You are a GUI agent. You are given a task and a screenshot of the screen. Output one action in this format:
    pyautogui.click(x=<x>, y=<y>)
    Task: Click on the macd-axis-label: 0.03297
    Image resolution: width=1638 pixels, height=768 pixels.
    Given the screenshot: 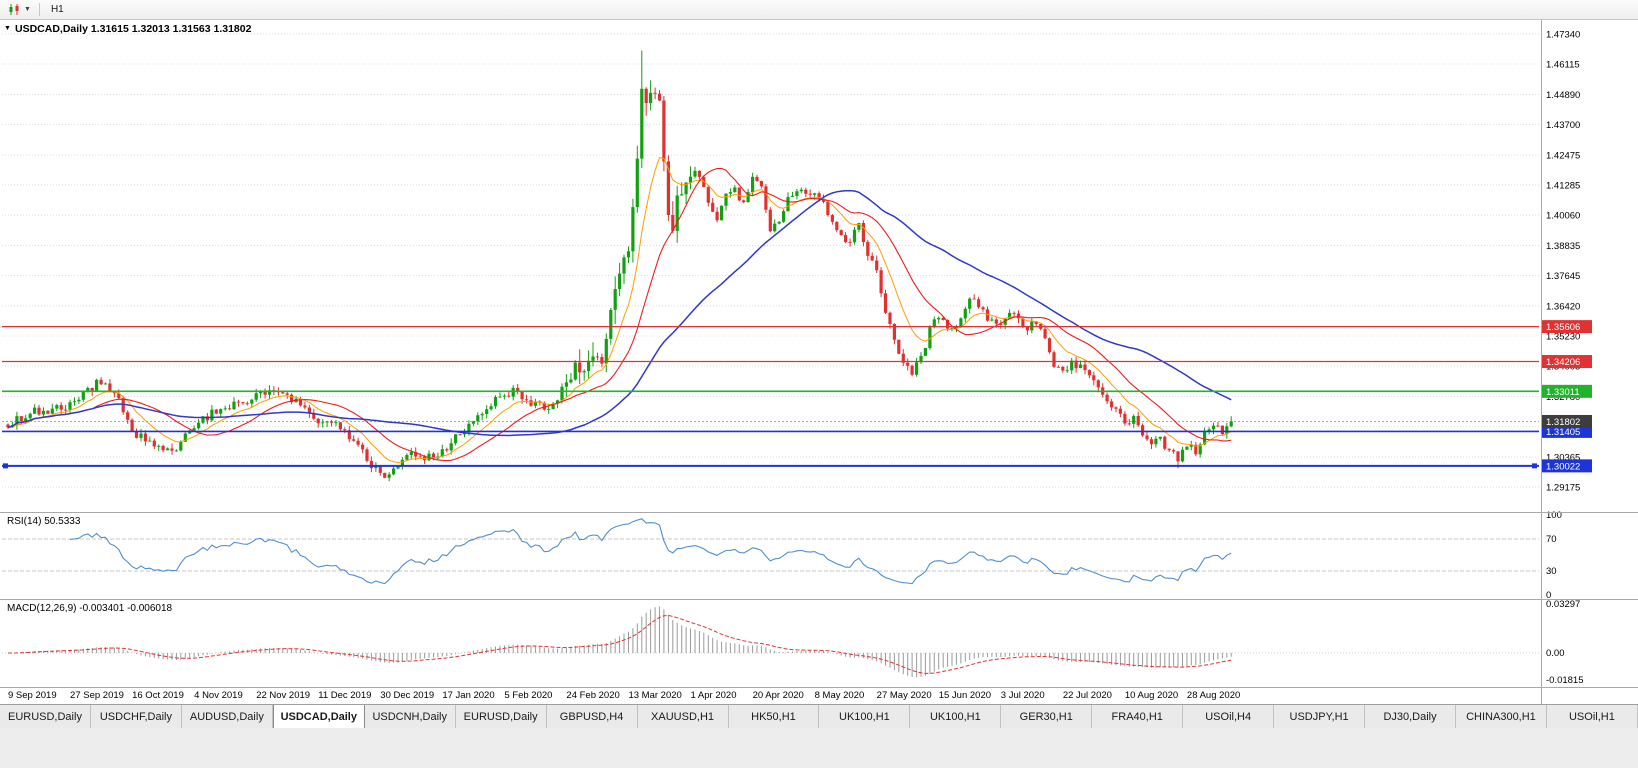 What is the action you would take?
    pyautogui.click(x=1563, y=604)
    